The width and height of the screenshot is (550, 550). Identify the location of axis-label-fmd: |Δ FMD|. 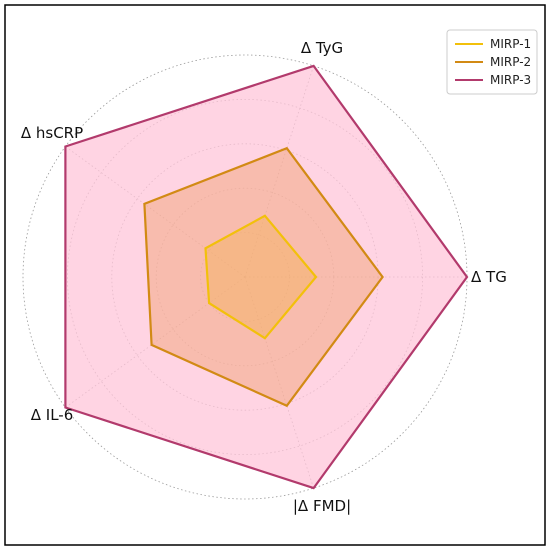
(322, 506).